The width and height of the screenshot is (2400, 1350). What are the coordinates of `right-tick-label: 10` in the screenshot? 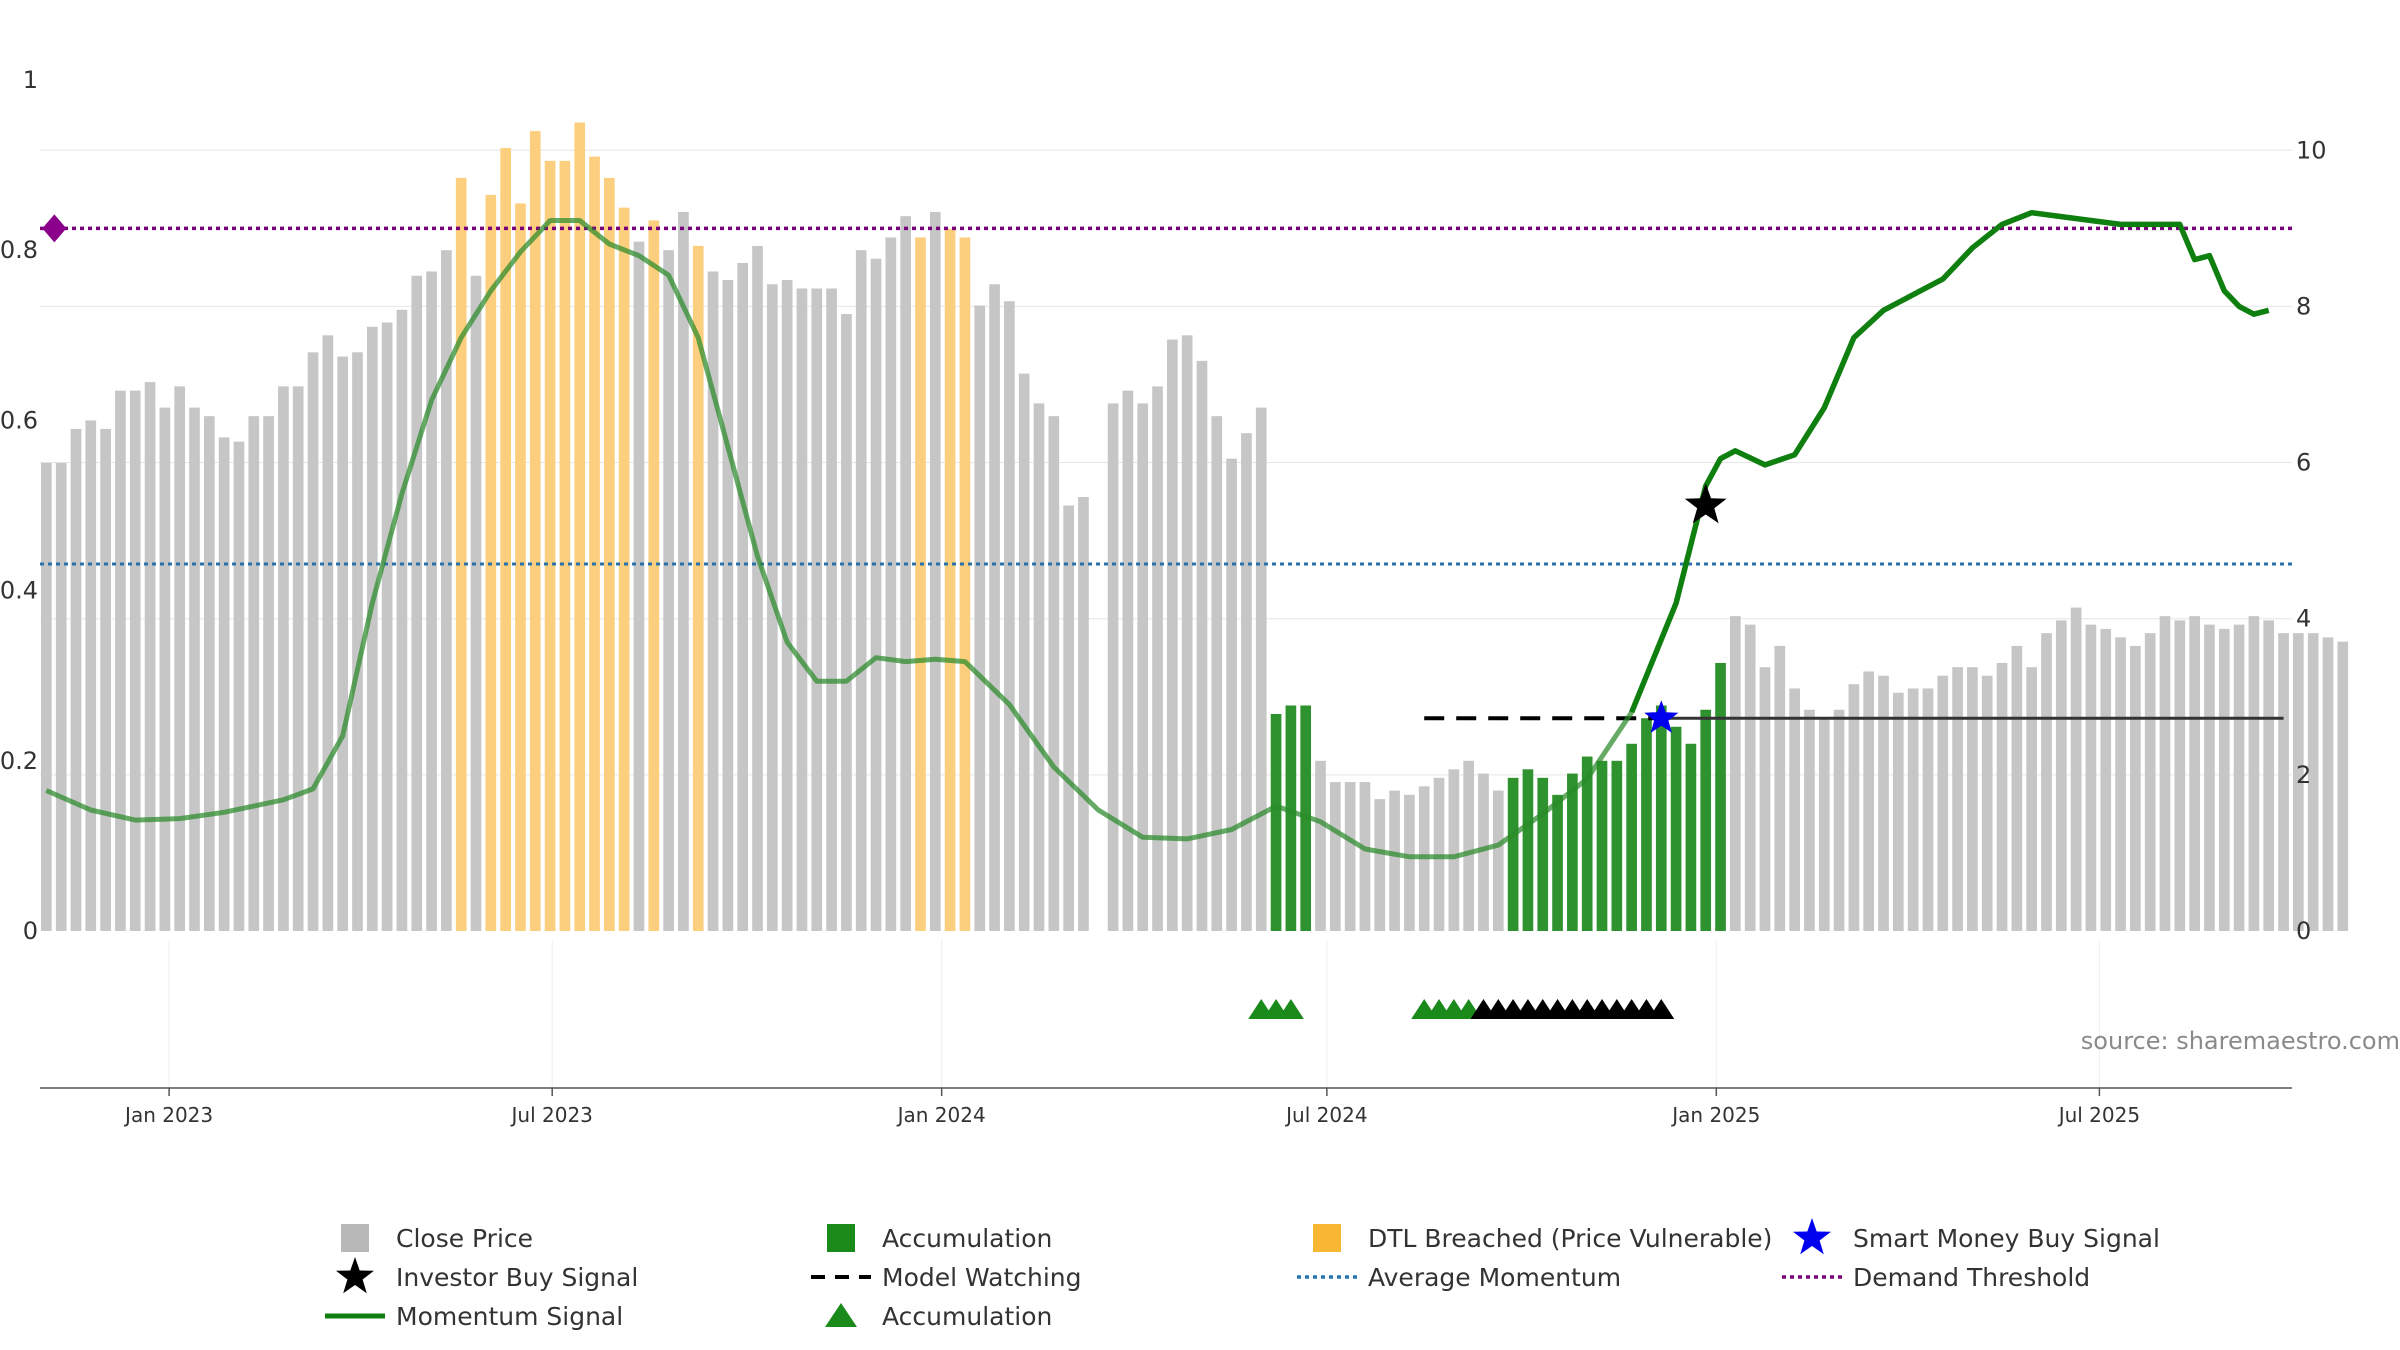 It's located at (2311, 150).